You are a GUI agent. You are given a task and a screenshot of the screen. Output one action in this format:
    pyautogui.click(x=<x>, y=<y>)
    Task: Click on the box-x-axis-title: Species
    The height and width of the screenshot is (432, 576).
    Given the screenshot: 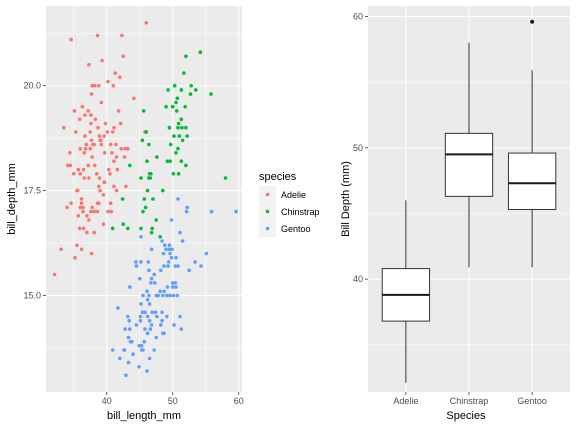 What is the action you would take?
    pyautogui.click(x=466, y=416)
    